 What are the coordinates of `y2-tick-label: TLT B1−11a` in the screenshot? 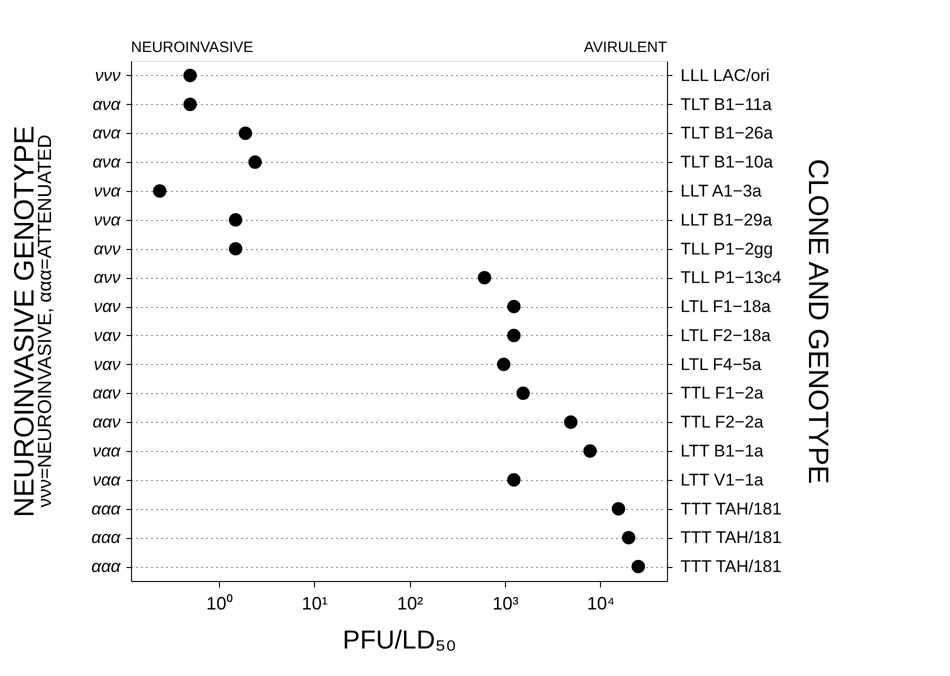 It's located at (726, 104).